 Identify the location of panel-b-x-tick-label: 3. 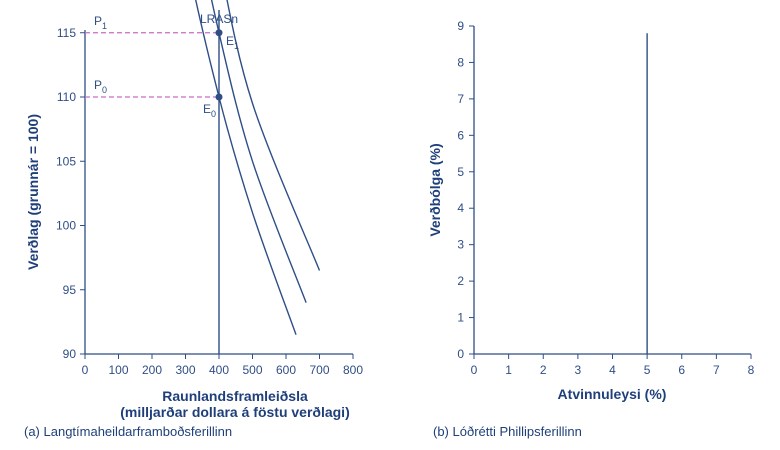
(578, 370).